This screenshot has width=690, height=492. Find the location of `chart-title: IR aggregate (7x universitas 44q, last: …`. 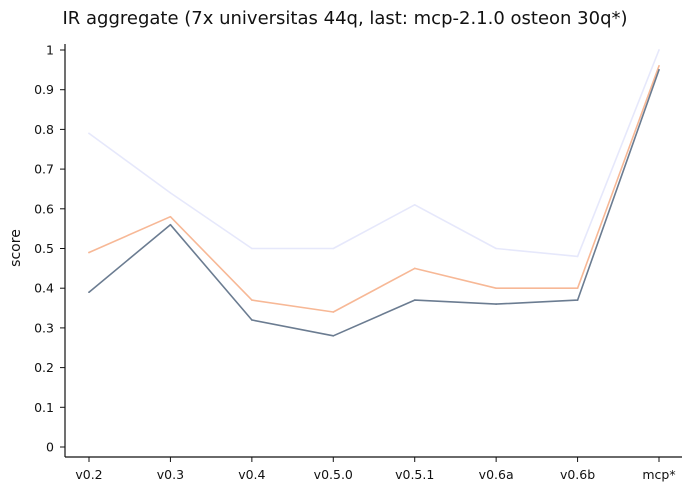

chart-title: IR aggregate (7x universitas 44q, last: … is located at coordinates (345, 18).